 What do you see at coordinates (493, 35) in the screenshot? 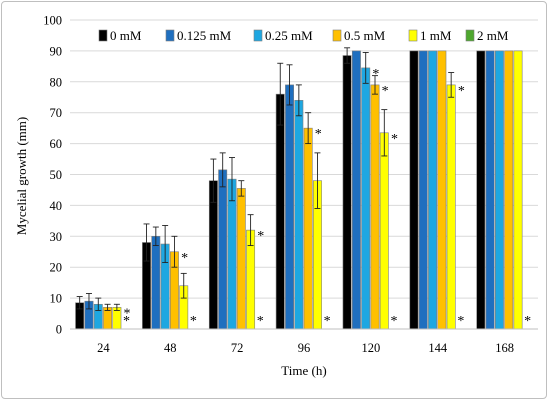
I see `legend-label: 2 mM` at bounding box center [493, 35].